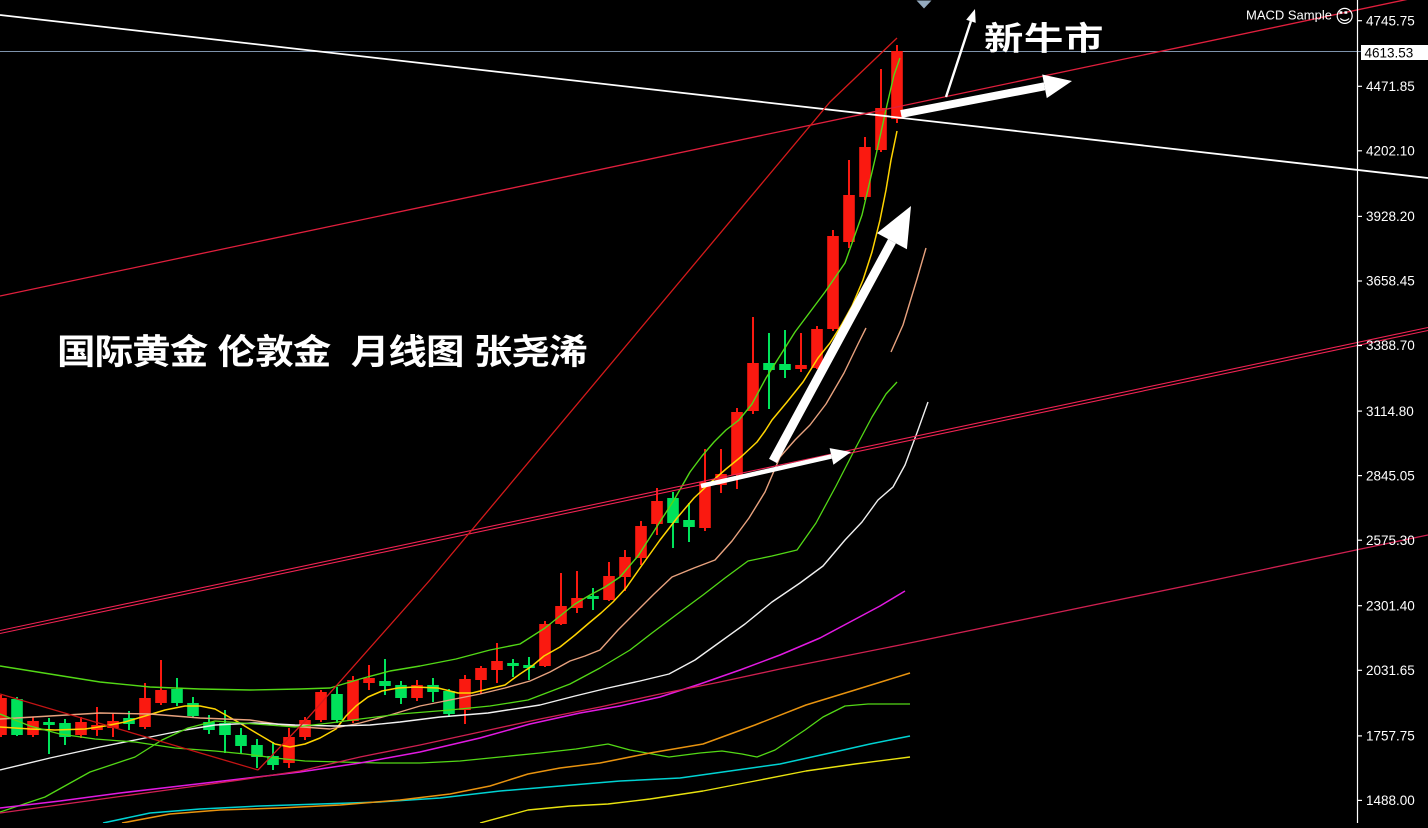  Describe the element at coordinates (1390, 475) in the screenshot. I see `svg-text: 2845.05` at that location.